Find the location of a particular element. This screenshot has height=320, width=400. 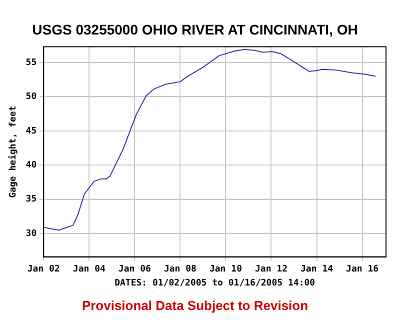

x-tick-label: Jan 04 is located at coordinates (89, 269).